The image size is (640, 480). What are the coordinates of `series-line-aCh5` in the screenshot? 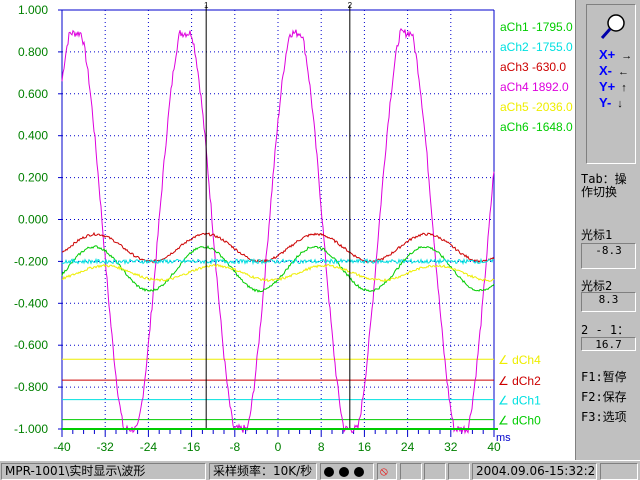 It's located at (278, 273).